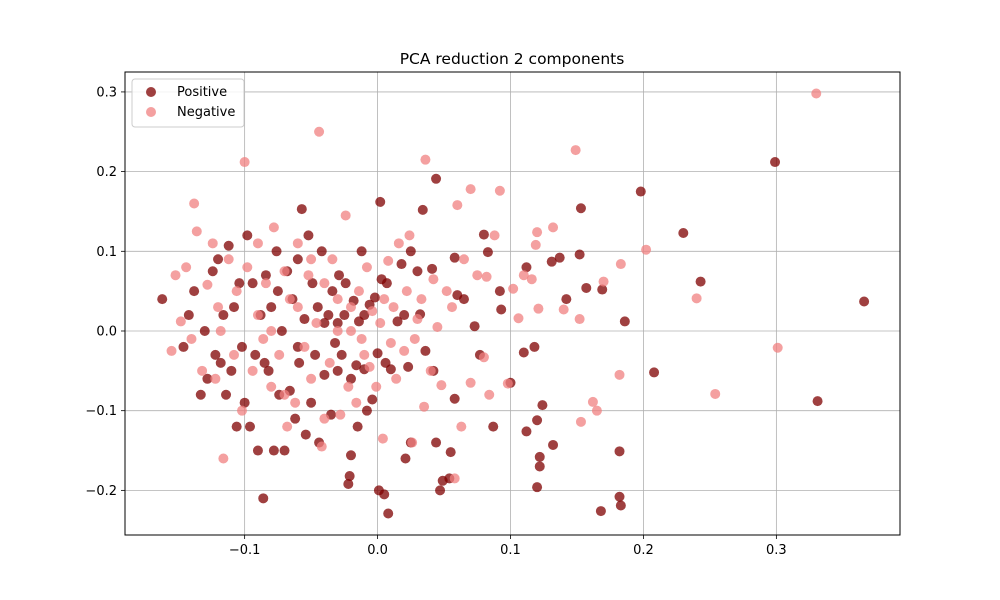  Describe the element at coordinates (245, 550) in the screenshot. I see `x-tick-label: −0.1` at that location.